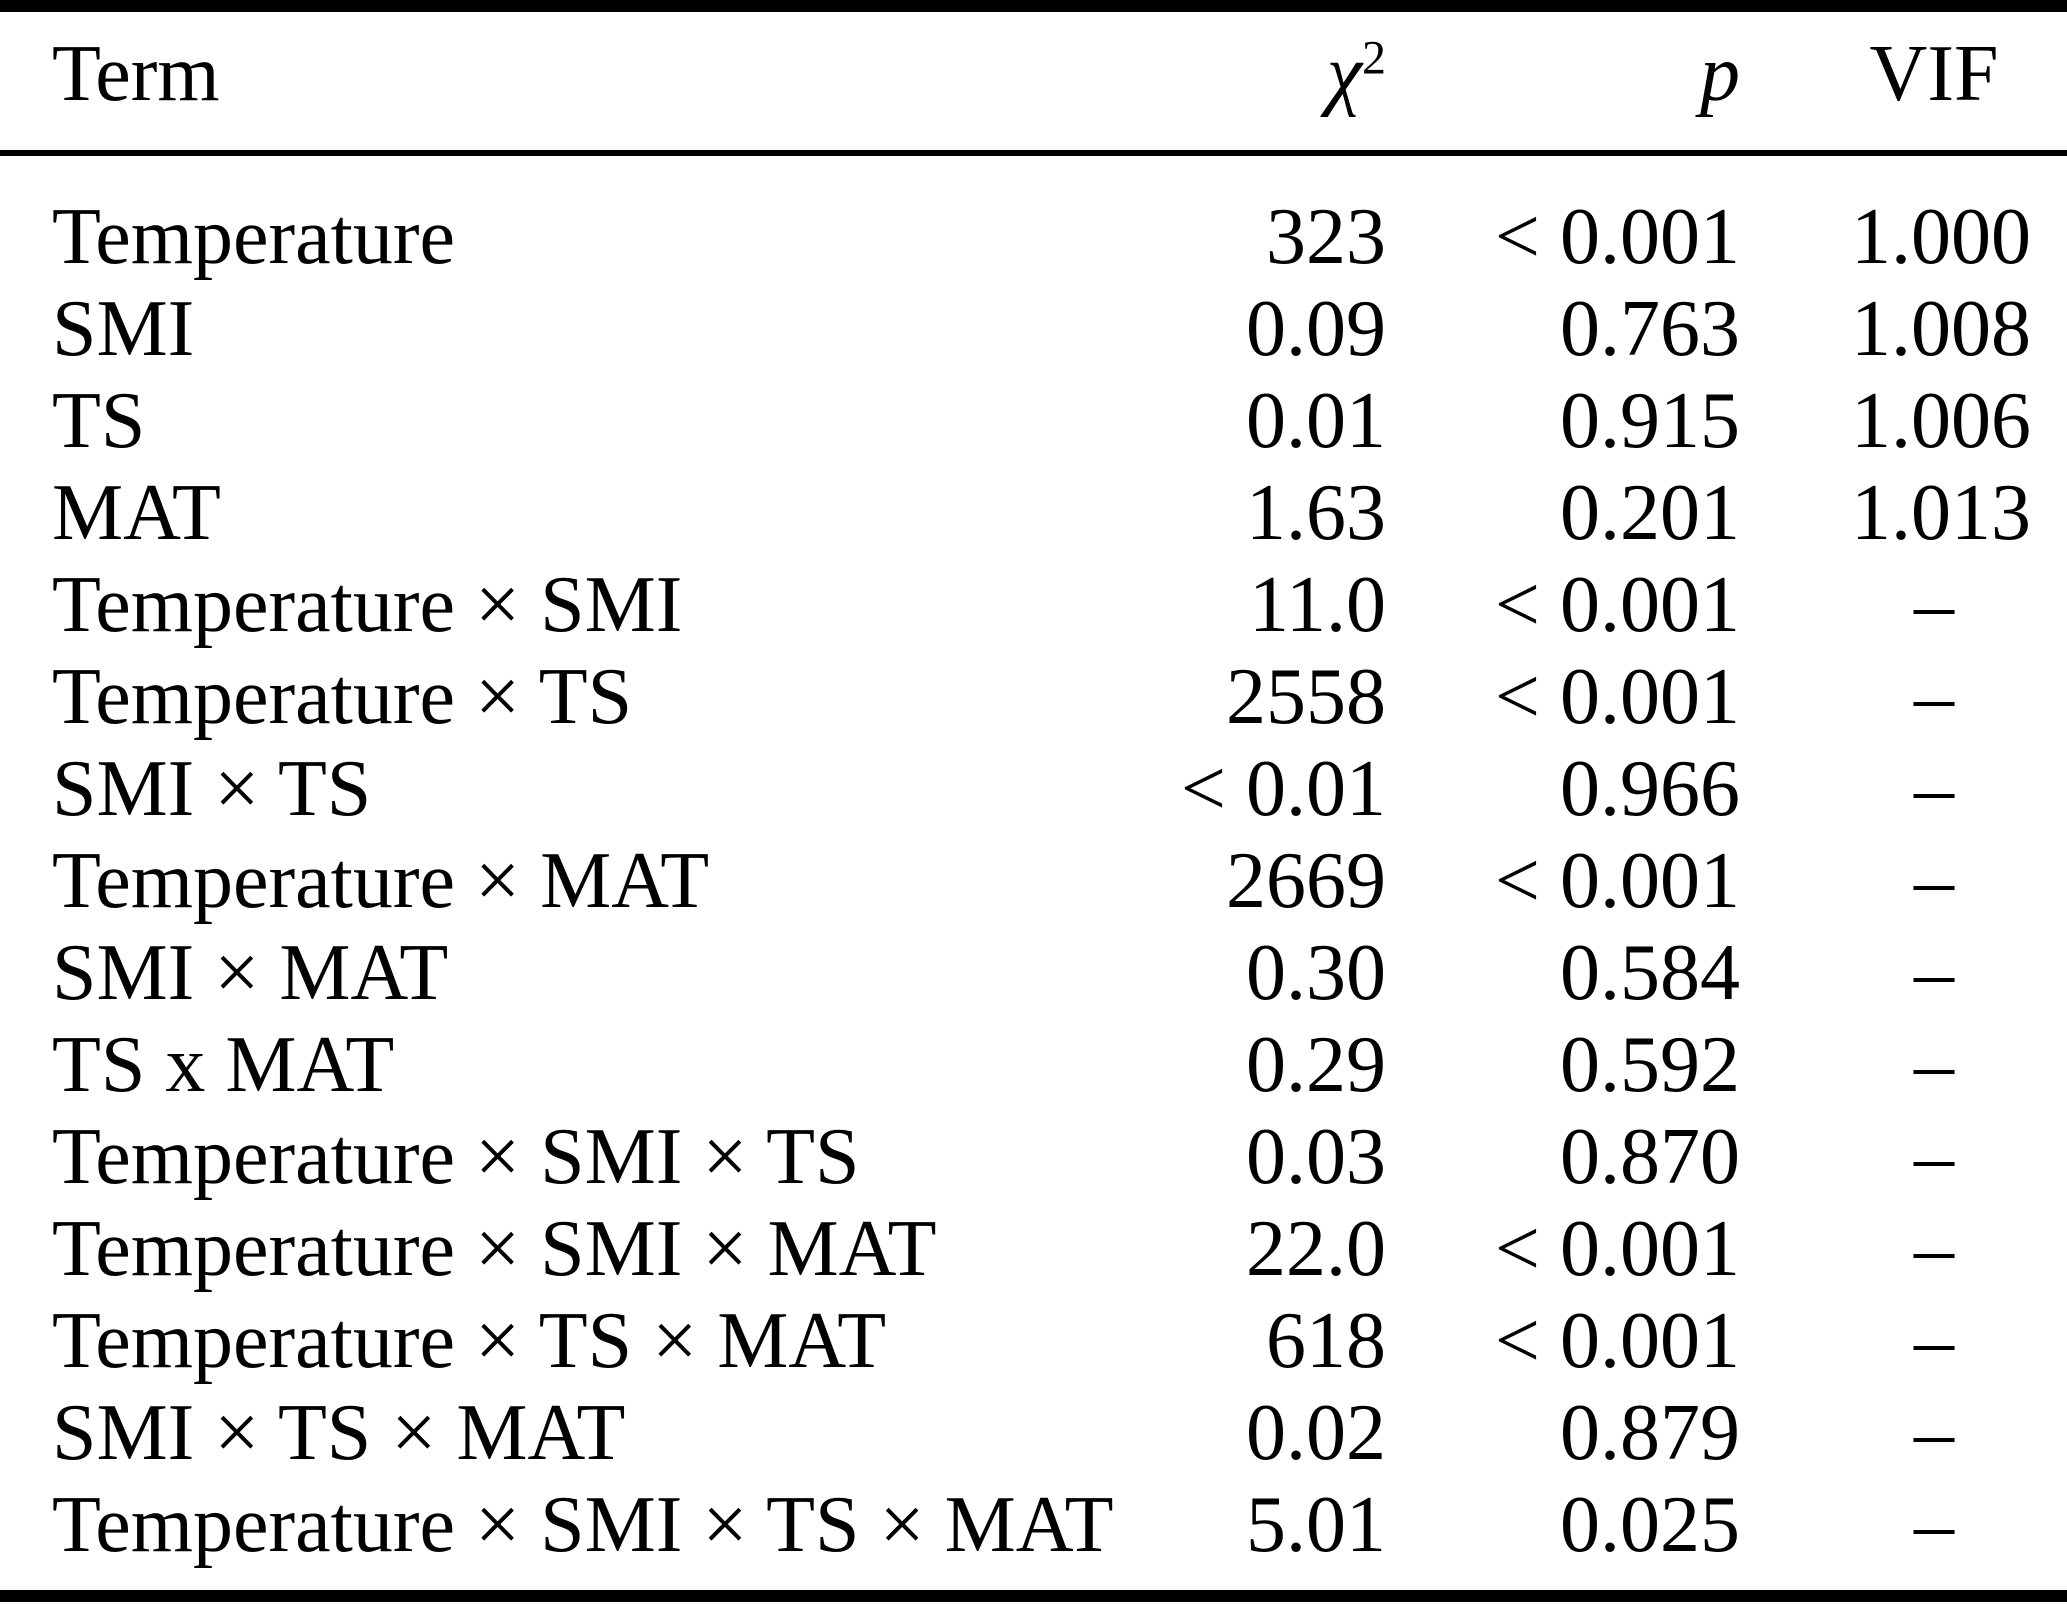 The image size is (2067, 1605). What do you see at coordinates (1316, 1157) in the screenshot?
I see `chi-squared-cell: 0.03` at bounding box center [1316, 1157].